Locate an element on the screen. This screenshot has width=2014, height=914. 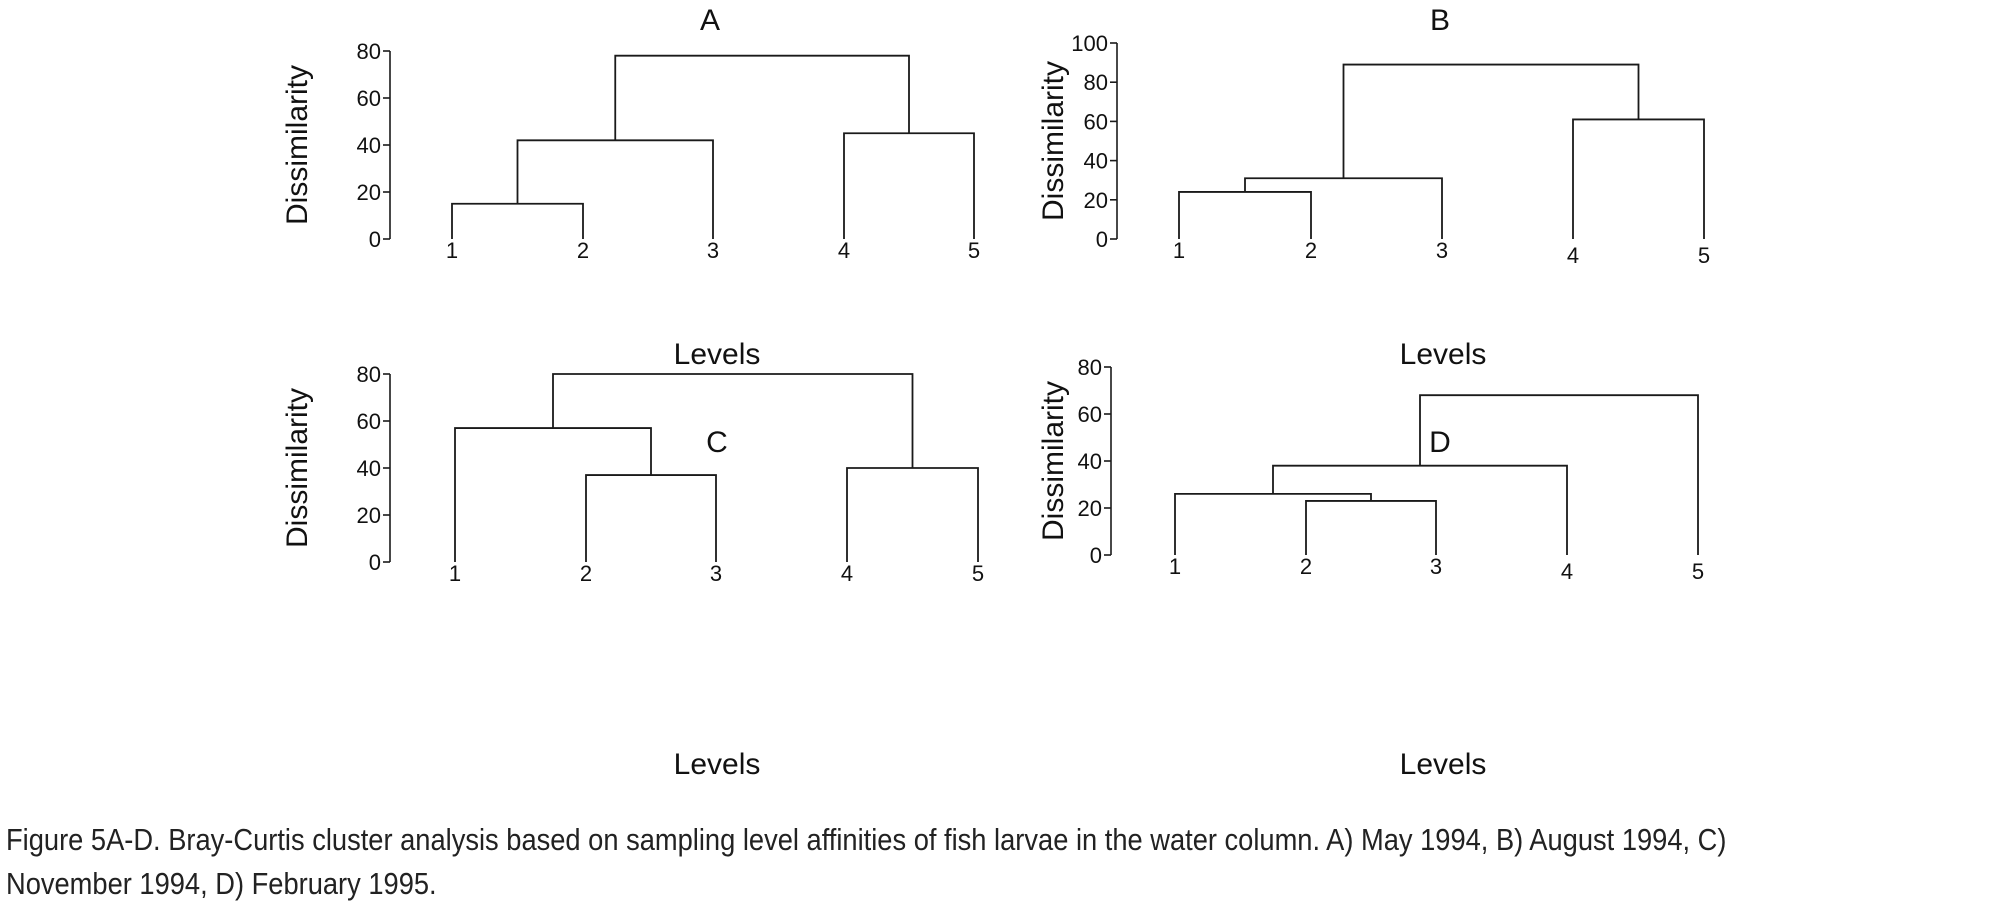
panel-title: C is located at coordinates (717, 442).